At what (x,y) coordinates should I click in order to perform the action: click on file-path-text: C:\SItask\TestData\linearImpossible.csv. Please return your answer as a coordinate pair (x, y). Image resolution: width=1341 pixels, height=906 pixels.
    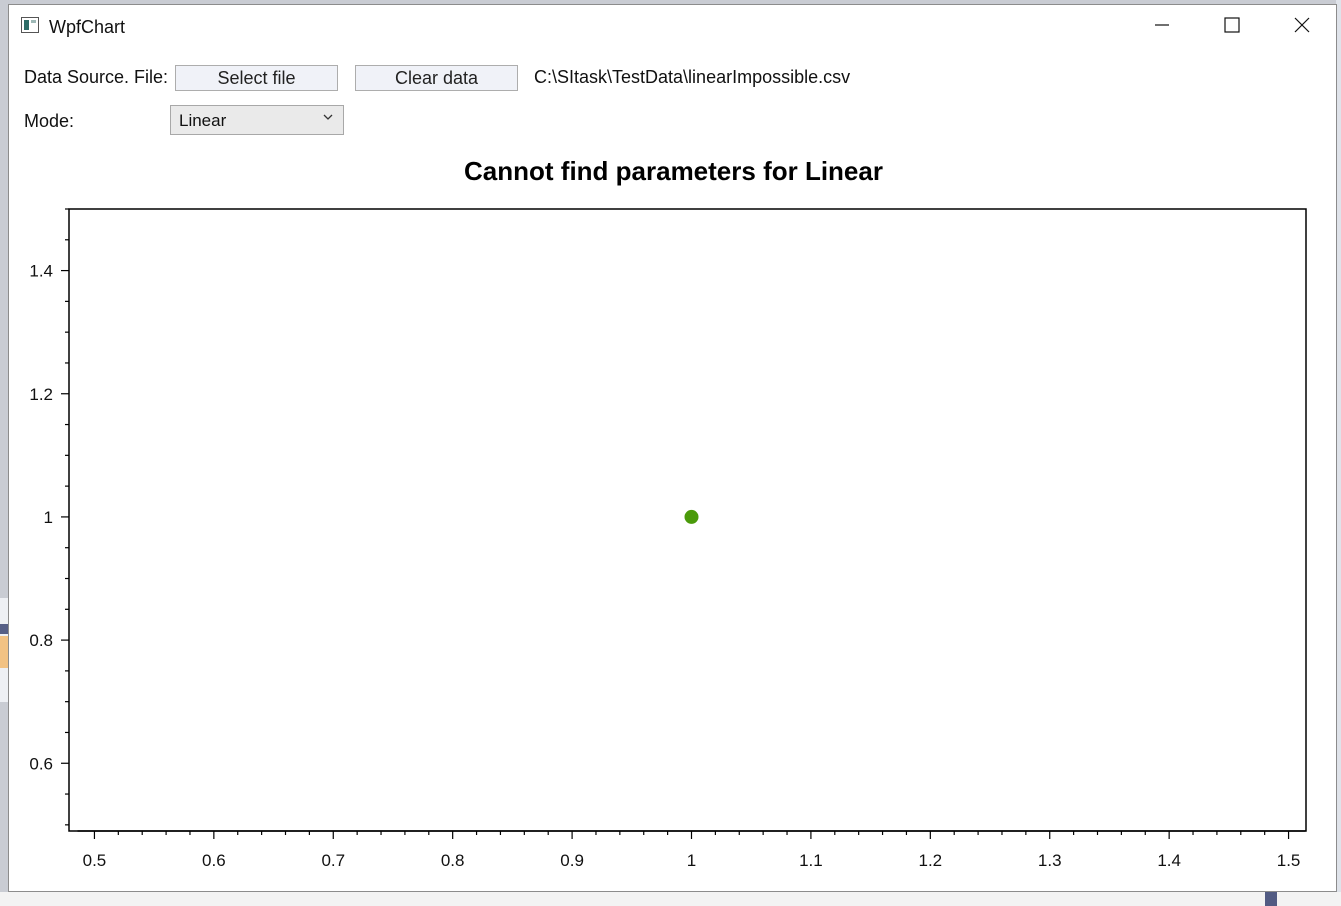
    Looking at the image, I should click on (692, 77).